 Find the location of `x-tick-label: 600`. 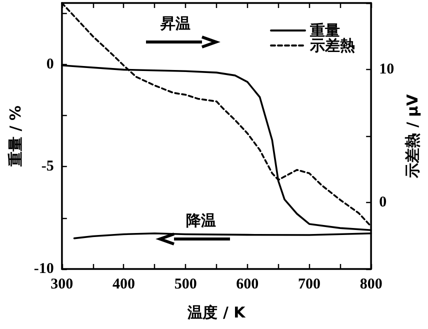

x-tick-label: 600 is located at coordinates (247, 284).